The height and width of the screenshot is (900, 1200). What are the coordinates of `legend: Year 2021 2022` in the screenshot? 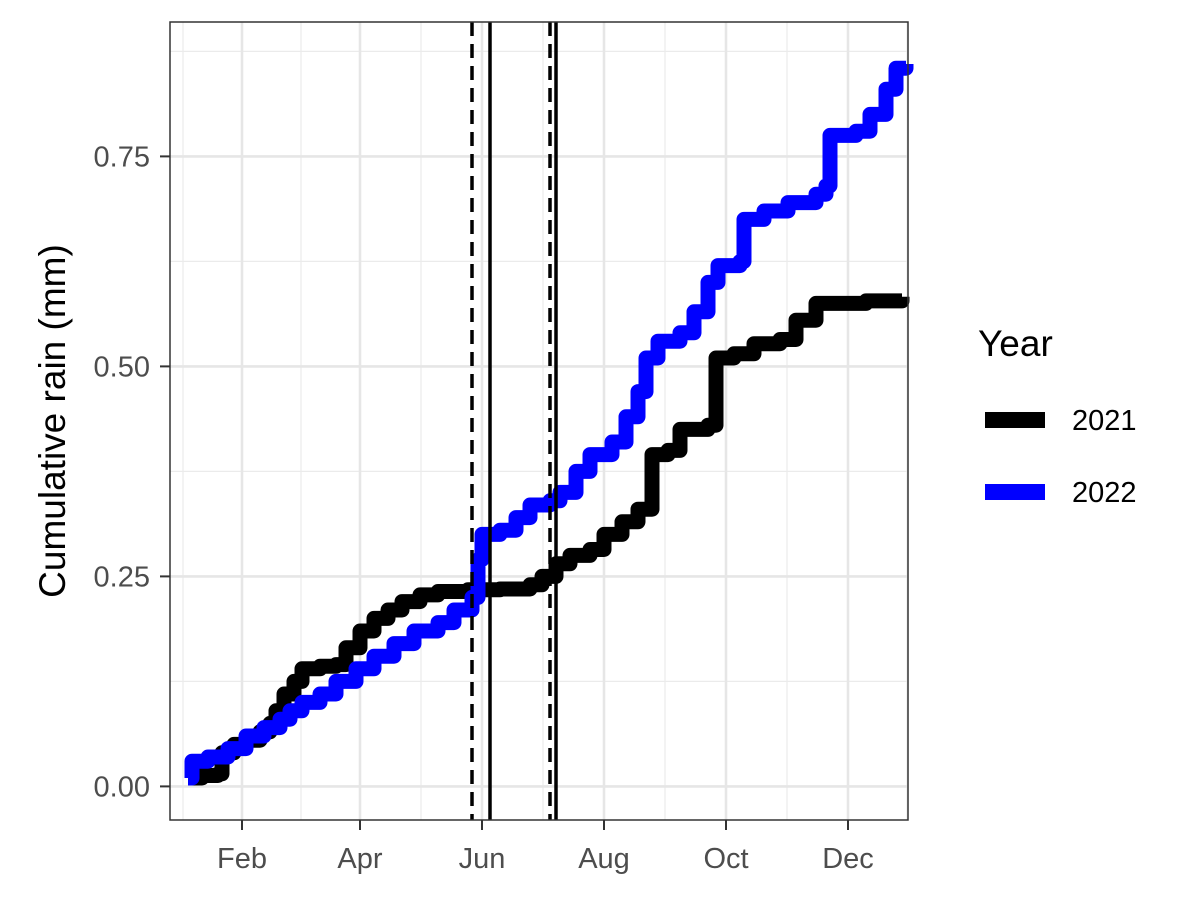 It's located at (1057, 416).